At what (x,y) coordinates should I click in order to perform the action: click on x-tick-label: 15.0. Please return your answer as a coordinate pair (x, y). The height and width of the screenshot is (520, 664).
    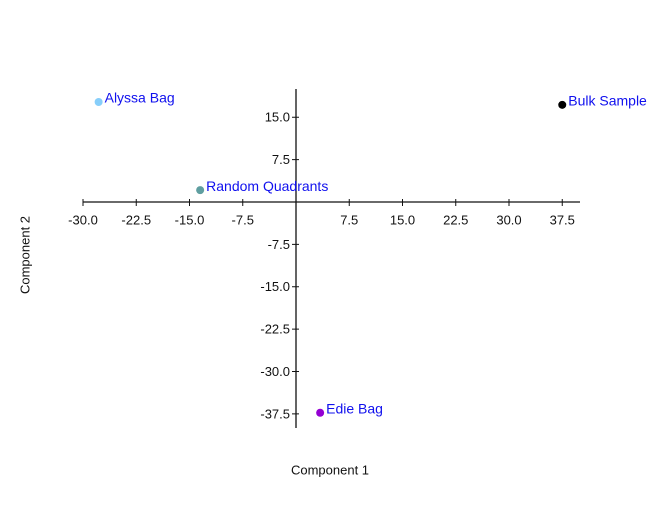
    Looking at the image, I should click on (402, 219).